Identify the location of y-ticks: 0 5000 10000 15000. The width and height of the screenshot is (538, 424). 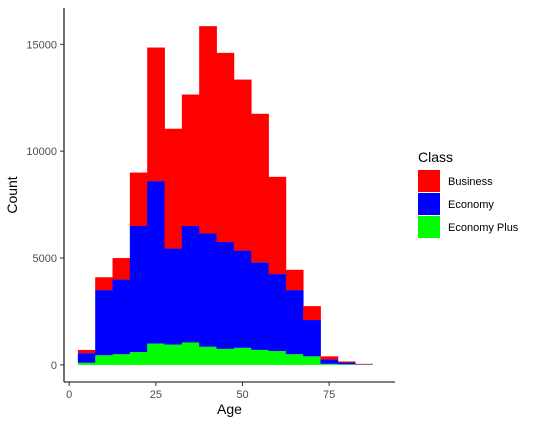
(45, 205).